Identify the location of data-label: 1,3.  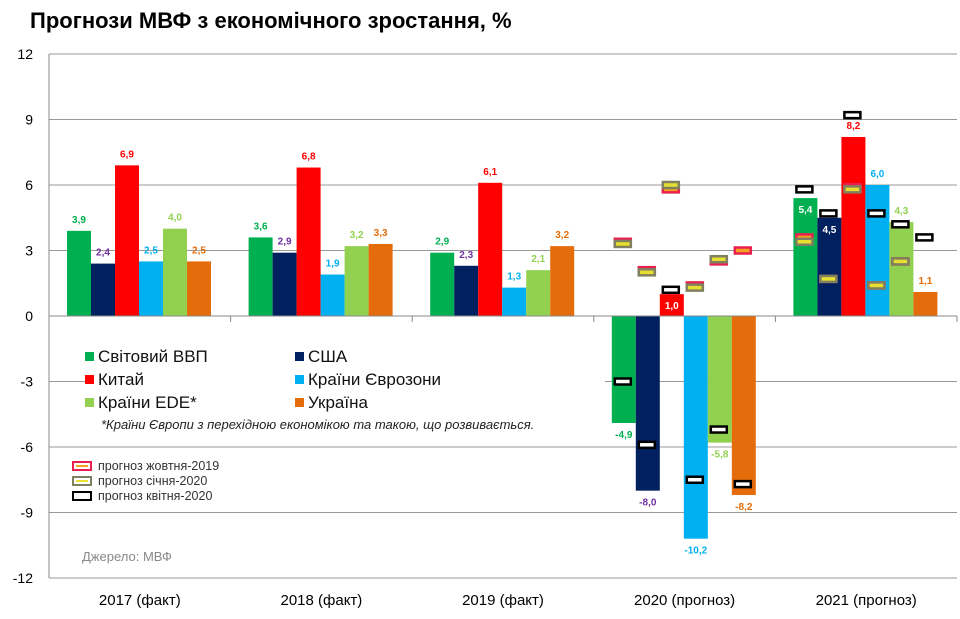
(514, 277).